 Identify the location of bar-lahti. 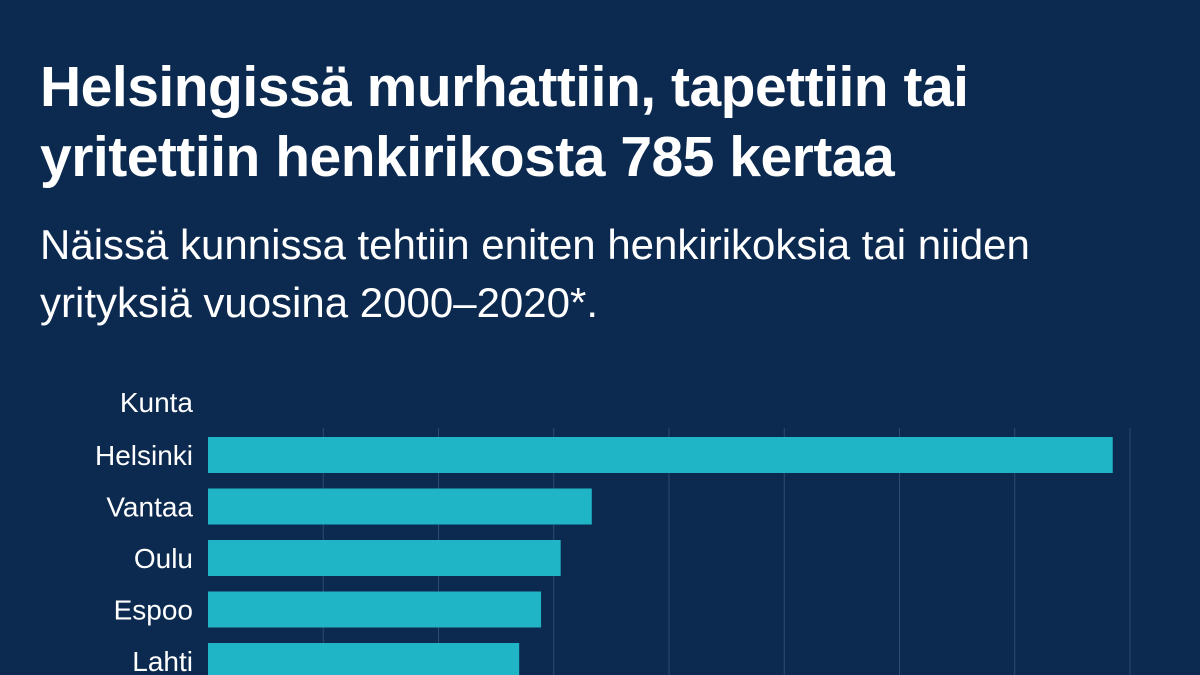
(364, 659).